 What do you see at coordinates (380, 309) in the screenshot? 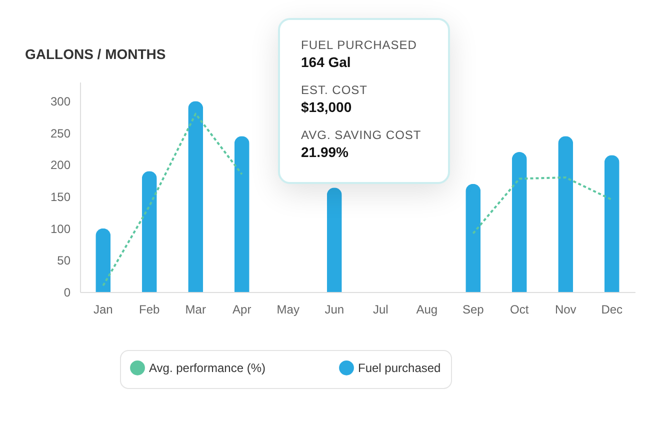
I see `x-tick-label: Jul` at bounding box center [380, 309].